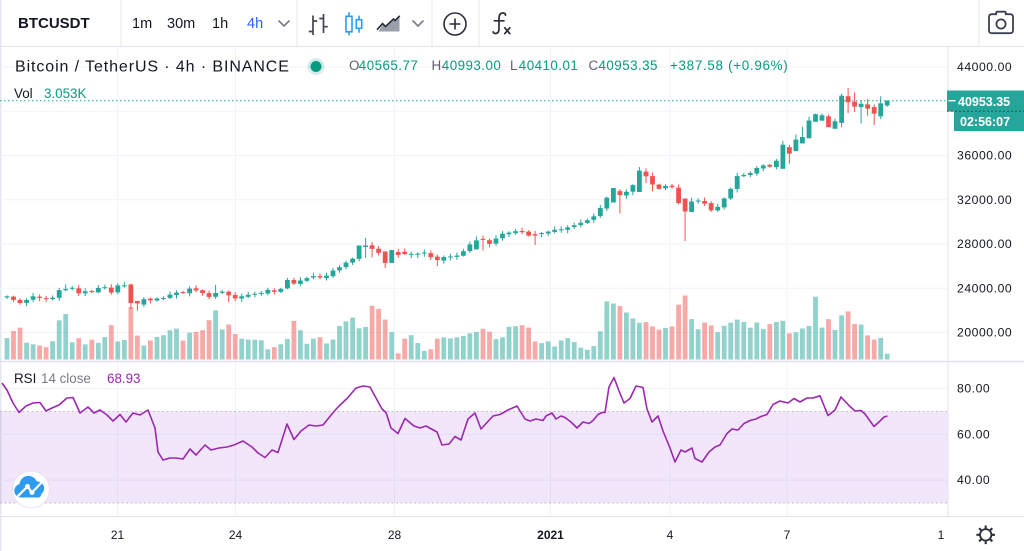 Image resolution: width=1024 pixels, height=551 pixels. I want to click on svg-text: 28000.00, so click(984, 244).